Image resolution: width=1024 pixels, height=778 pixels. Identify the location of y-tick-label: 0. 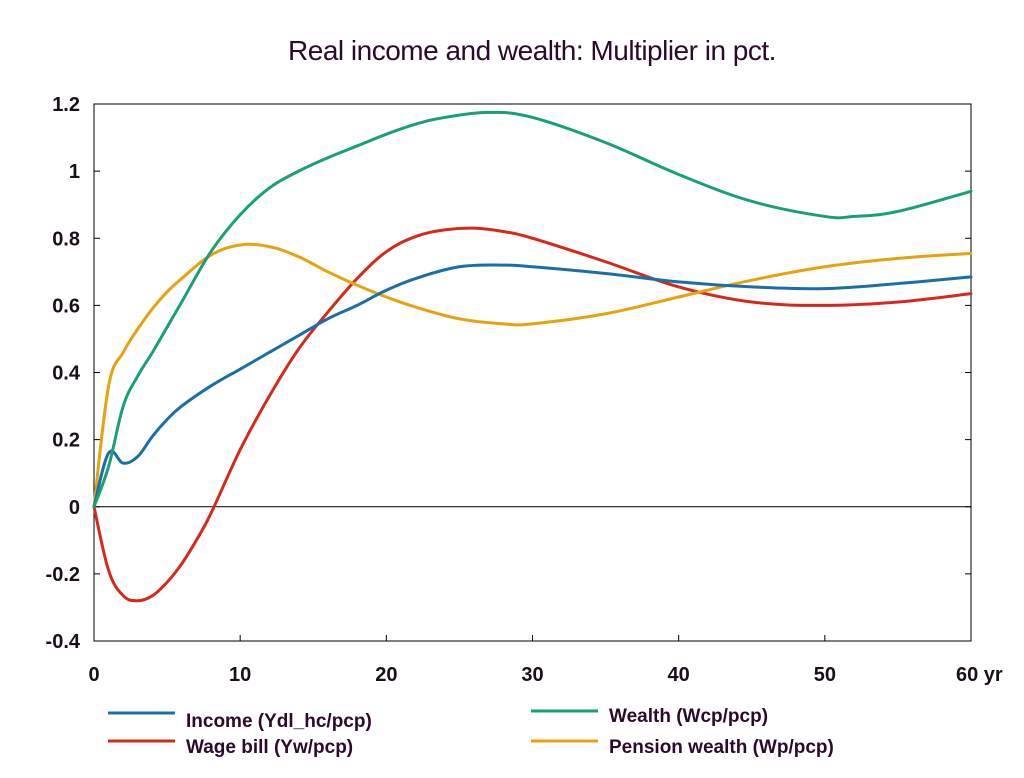
(74, 508).